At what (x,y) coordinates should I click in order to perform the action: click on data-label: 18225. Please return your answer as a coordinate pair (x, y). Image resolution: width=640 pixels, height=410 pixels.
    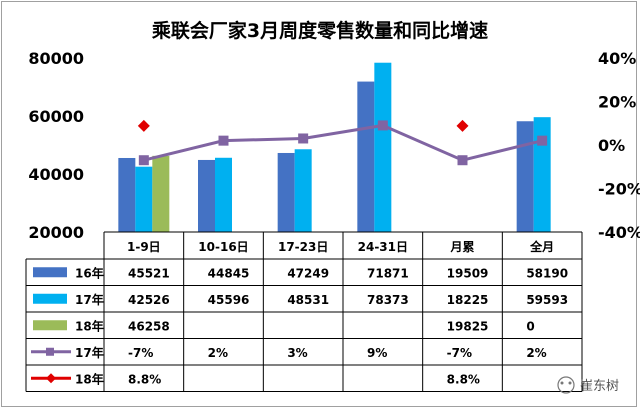
    Looking at the image, I should click on (468, 300).